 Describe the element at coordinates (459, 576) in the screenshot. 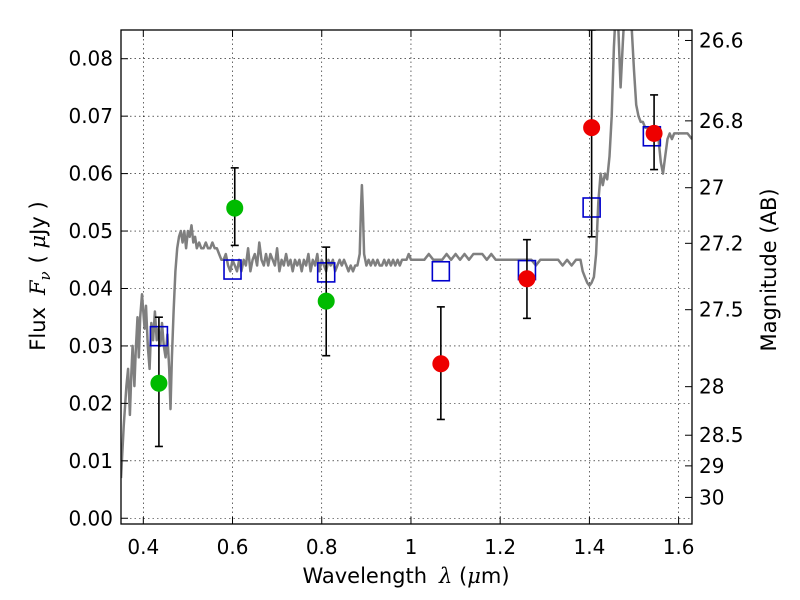

I see `x-axis-unit-open: (` at that location.